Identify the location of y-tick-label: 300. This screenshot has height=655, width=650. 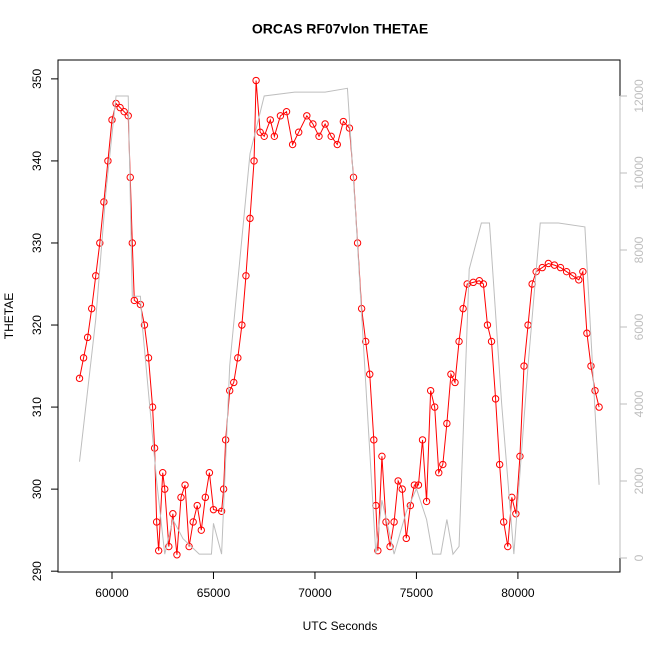
(37, 489).